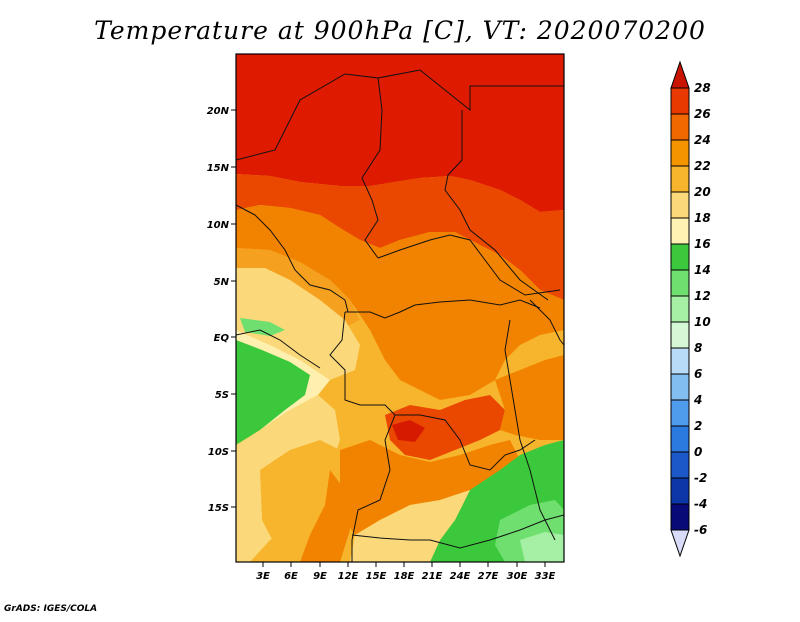 This screenshot has height=622, width=800. What do you see at coordinates (698, 348) in the screenshot?
I see `colorbar-label: 8` at bounding box center [698, 348].